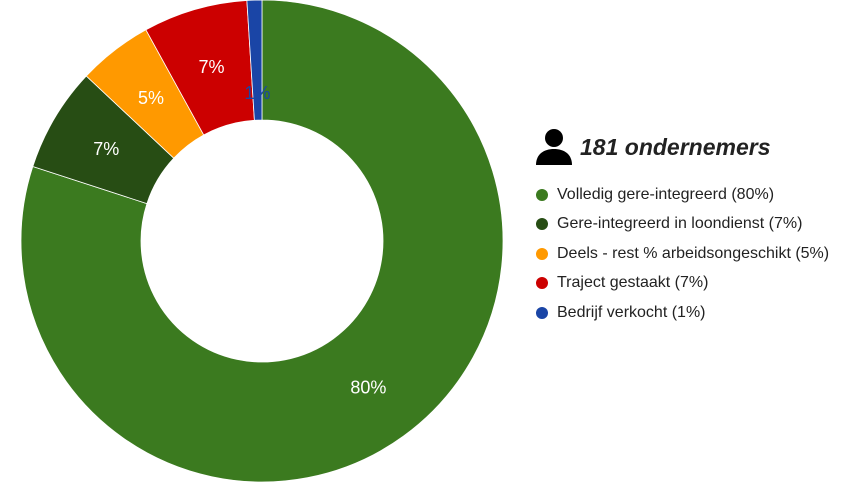 Image resolution: width=859 pixels, height=498 pixels. Describe the element at coordinates (106, 149) in the screenshot. I see `slice-label-2: 7%` at that location.